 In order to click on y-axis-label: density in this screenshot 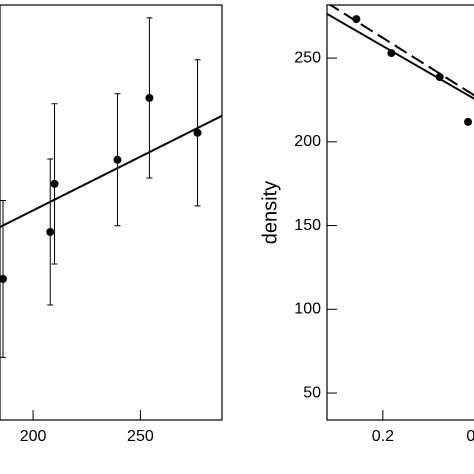, I will do `click(270, 212)`.